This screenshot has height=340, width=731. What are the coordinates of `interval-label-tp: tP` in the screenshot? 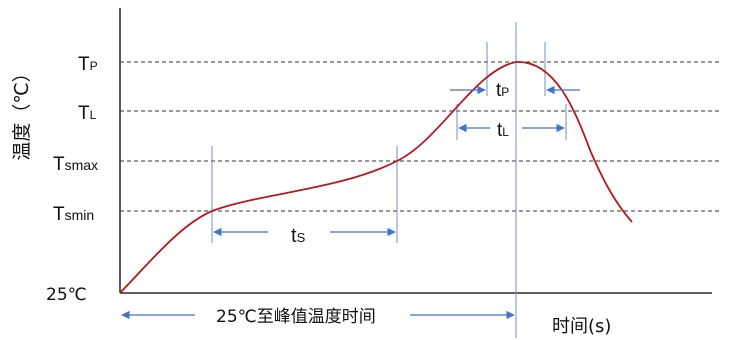 It's located at (502, 90).